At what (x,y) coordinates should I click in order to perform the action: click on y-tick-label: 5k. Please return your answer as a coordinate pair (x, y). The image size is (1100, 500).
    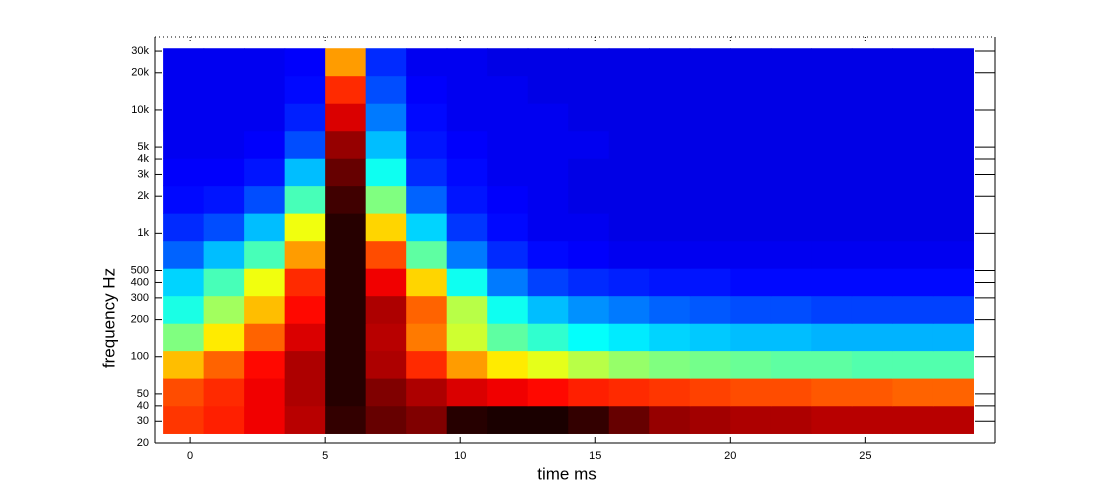
    Looking at the image, I should click on (143, 147).